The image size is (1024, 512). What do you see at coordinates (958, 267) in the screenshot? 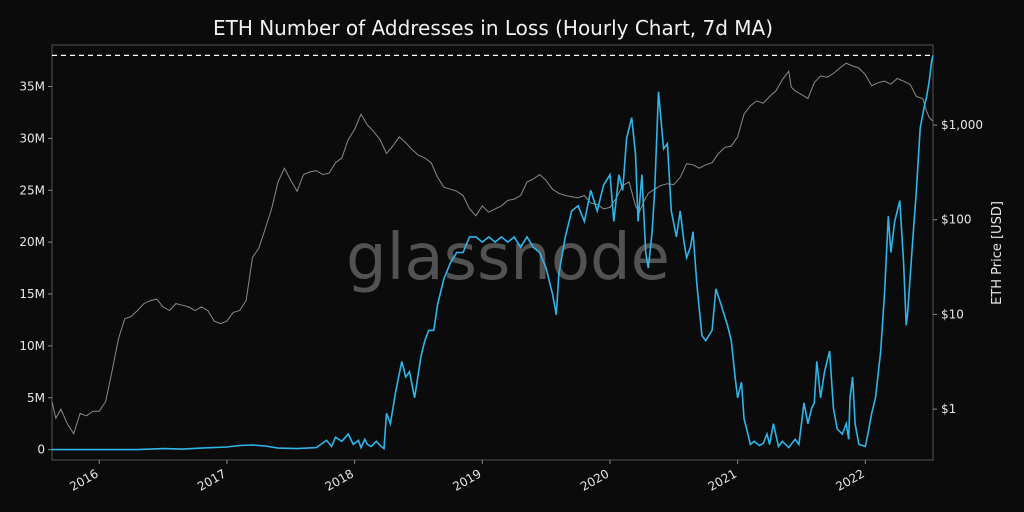
I see `right-axis: $1 $10 $100 $1,000` at bounding box center [958, 267].